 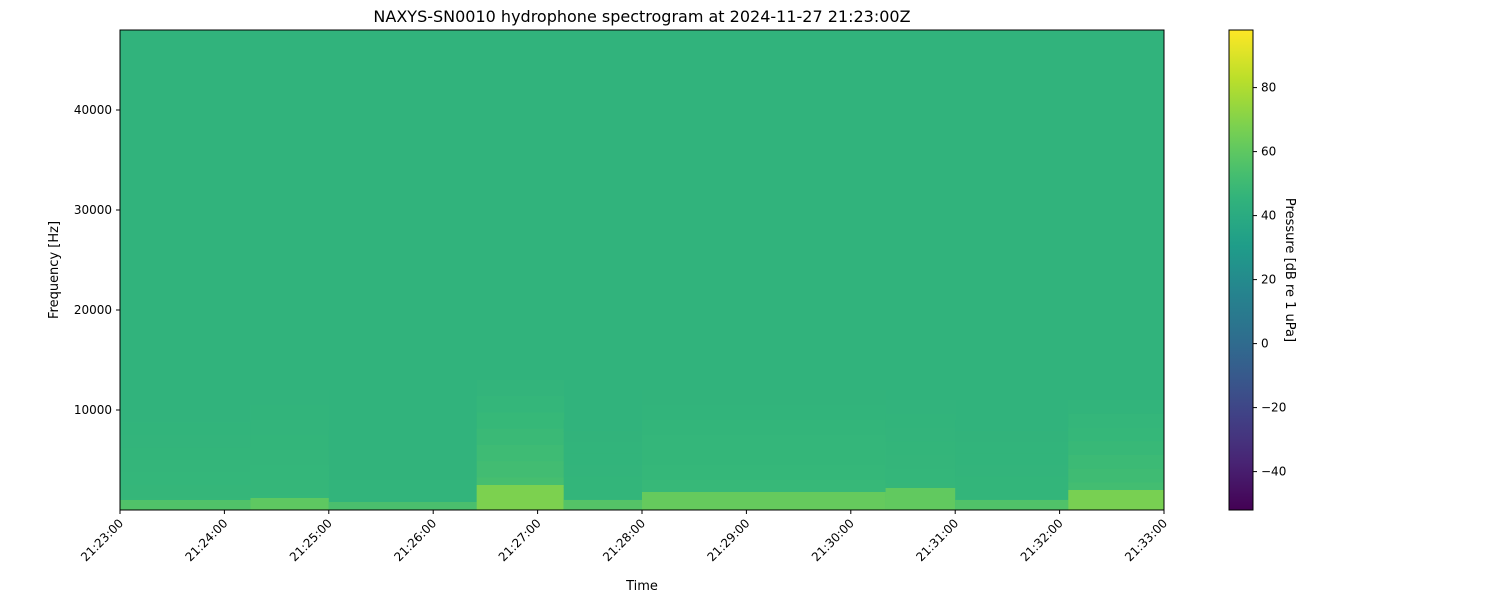 I want to click on x-tick-label: 21:33:00, so click(x=1146, y=540).